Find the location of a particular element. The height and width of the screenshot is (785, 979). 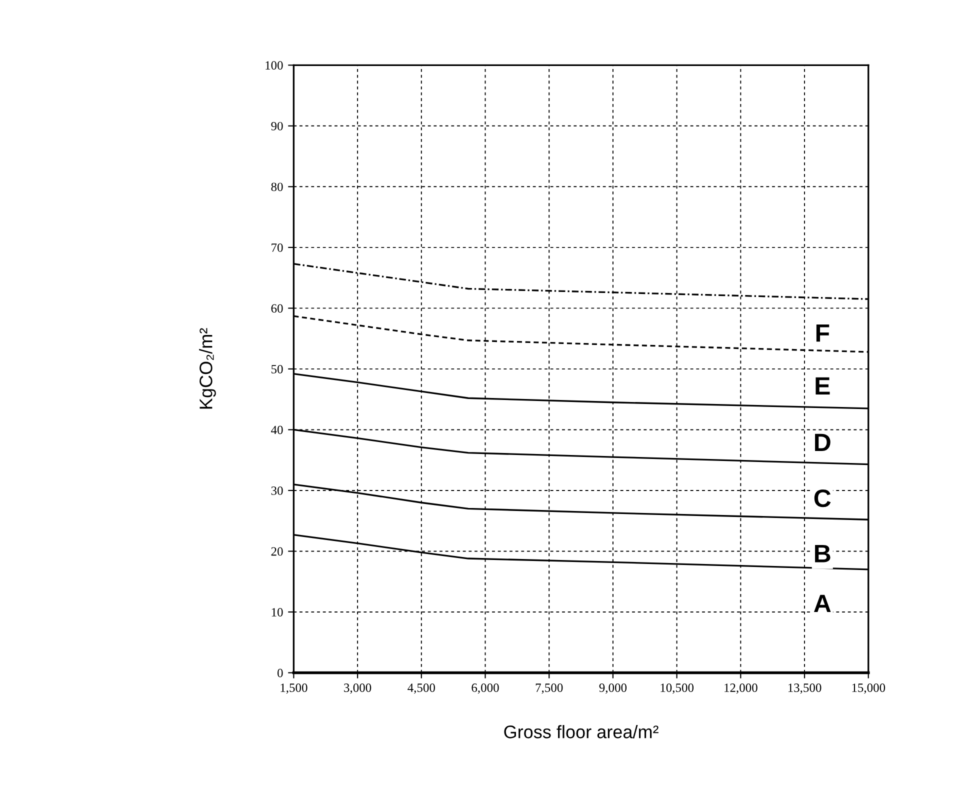

y-tick-label: 50 is located at coordinates (277, 369).